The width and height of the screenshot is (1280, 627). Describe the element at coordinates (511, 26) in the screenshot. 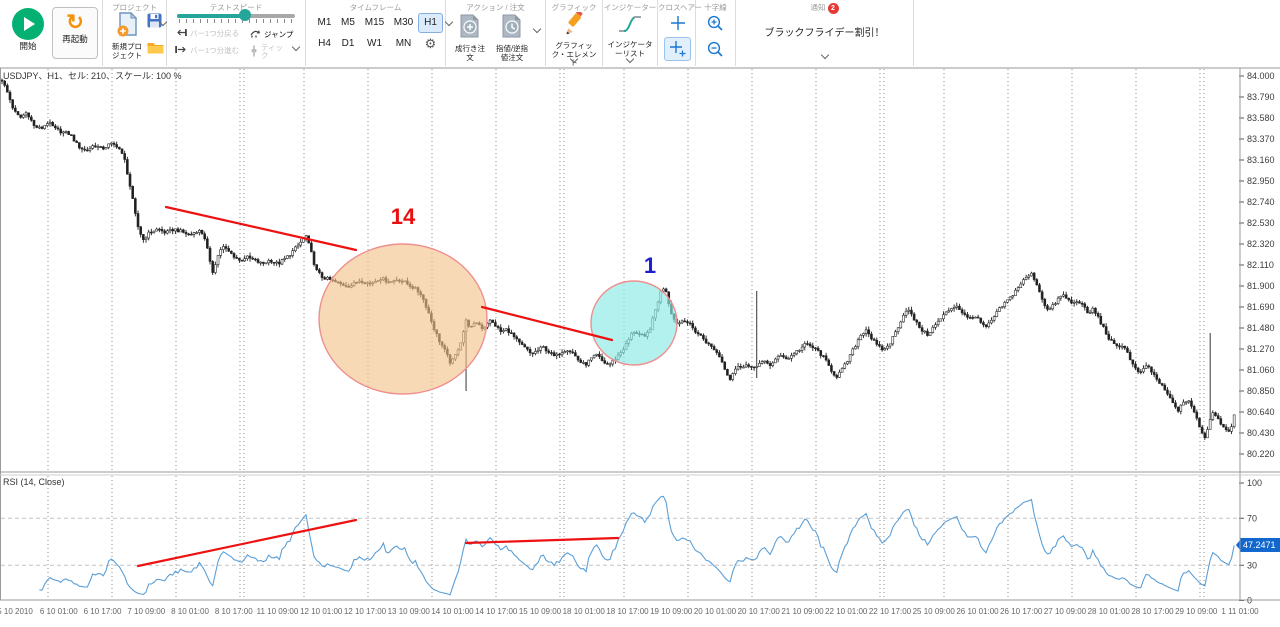

I see `pending-order-icon` at that location.